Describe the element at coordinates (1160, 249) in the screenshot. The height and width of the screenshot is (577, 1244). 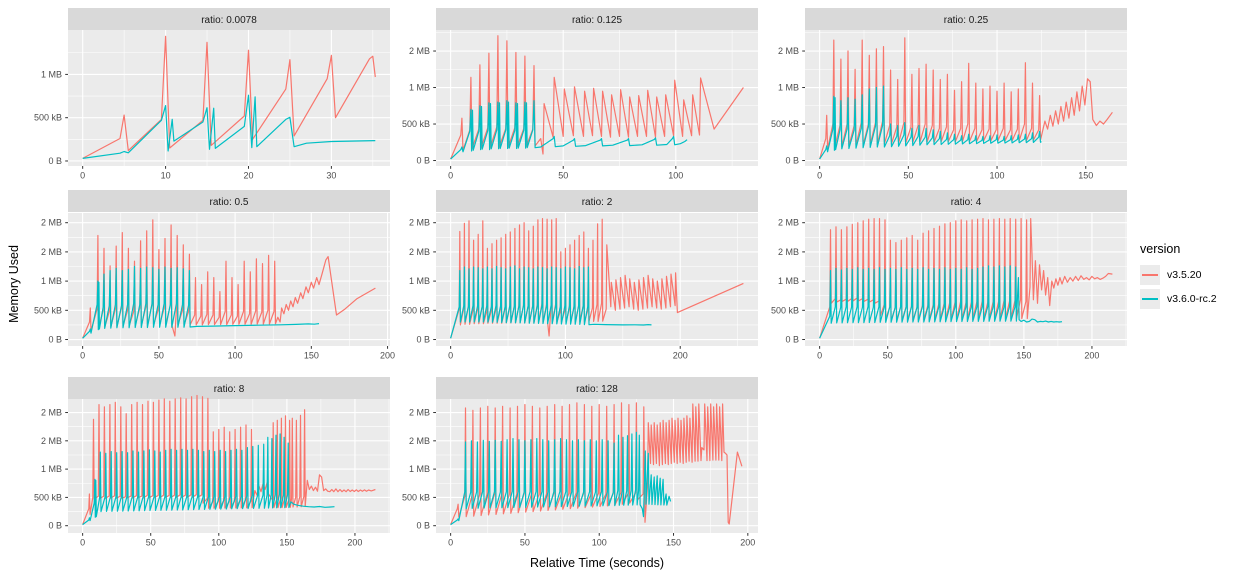
I see `legend-title: version` at that location.